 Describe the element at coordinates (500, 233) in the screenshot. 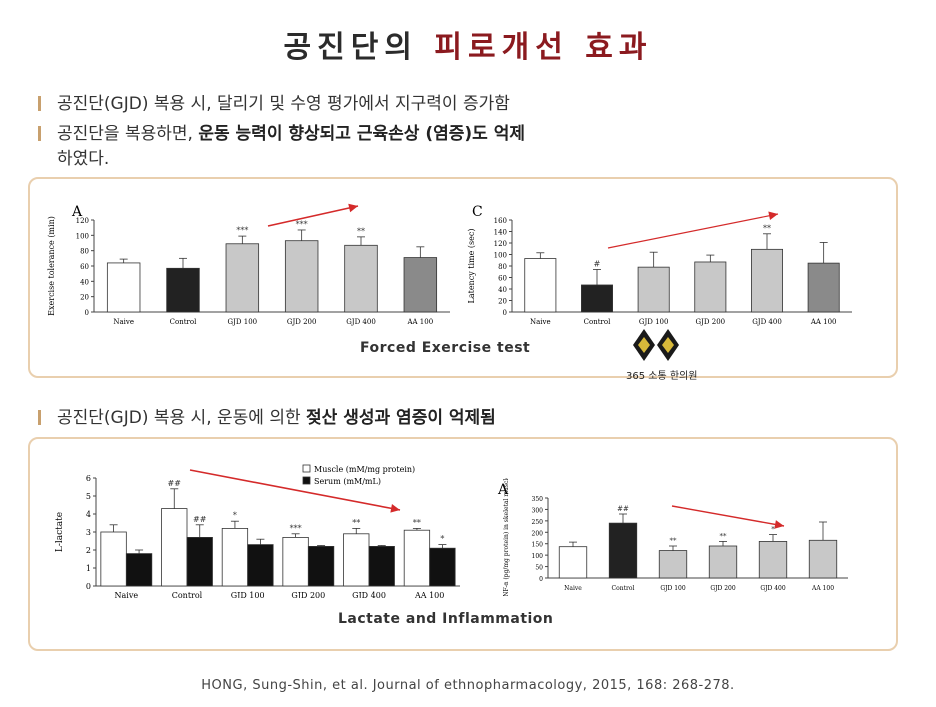

I see `y-tick-label: 140` at that location.